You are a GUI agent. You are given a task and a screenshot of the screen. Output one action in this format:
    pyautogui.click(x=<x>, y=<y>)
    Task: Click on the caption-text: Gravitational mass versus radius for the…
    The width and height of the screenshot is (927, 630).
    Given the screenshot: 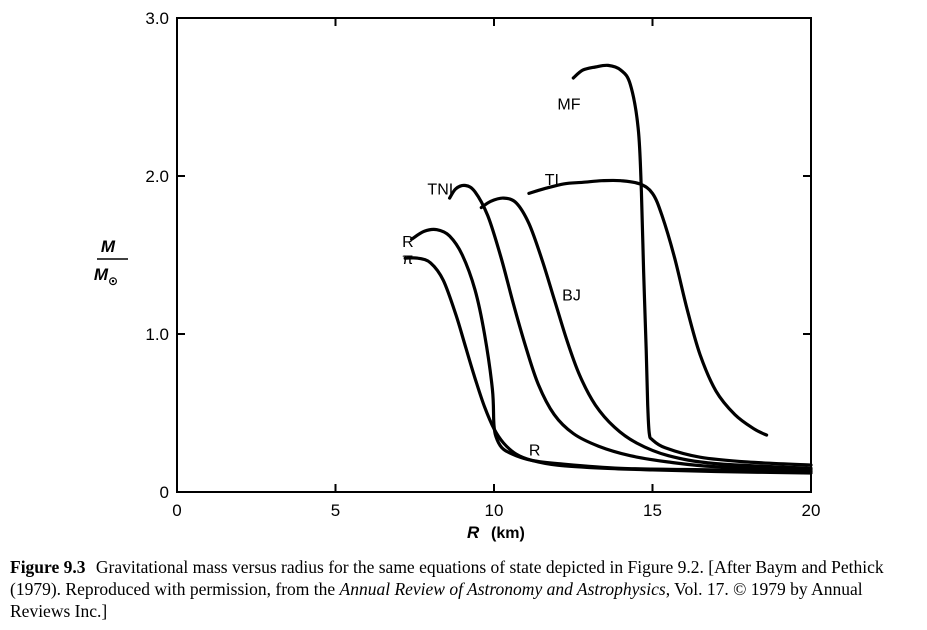 What is the action you would take?
    pyautogui.click(x=447, y=578)
    